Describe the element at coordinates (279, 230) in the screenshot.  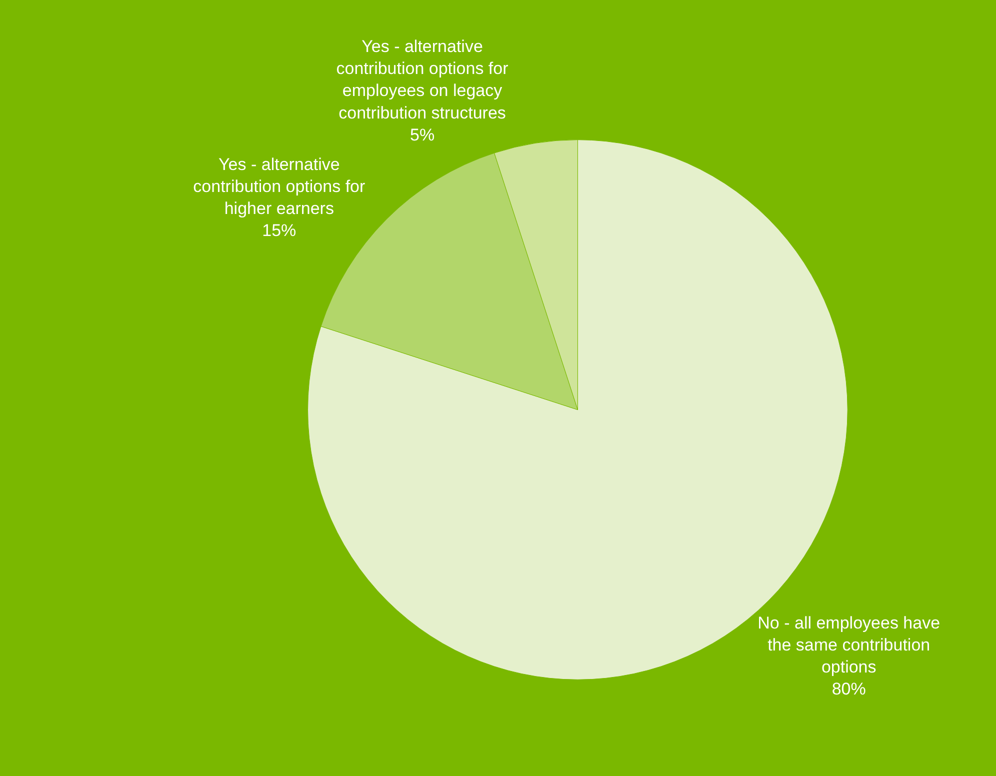
I see `data-label: 15%` at that location.